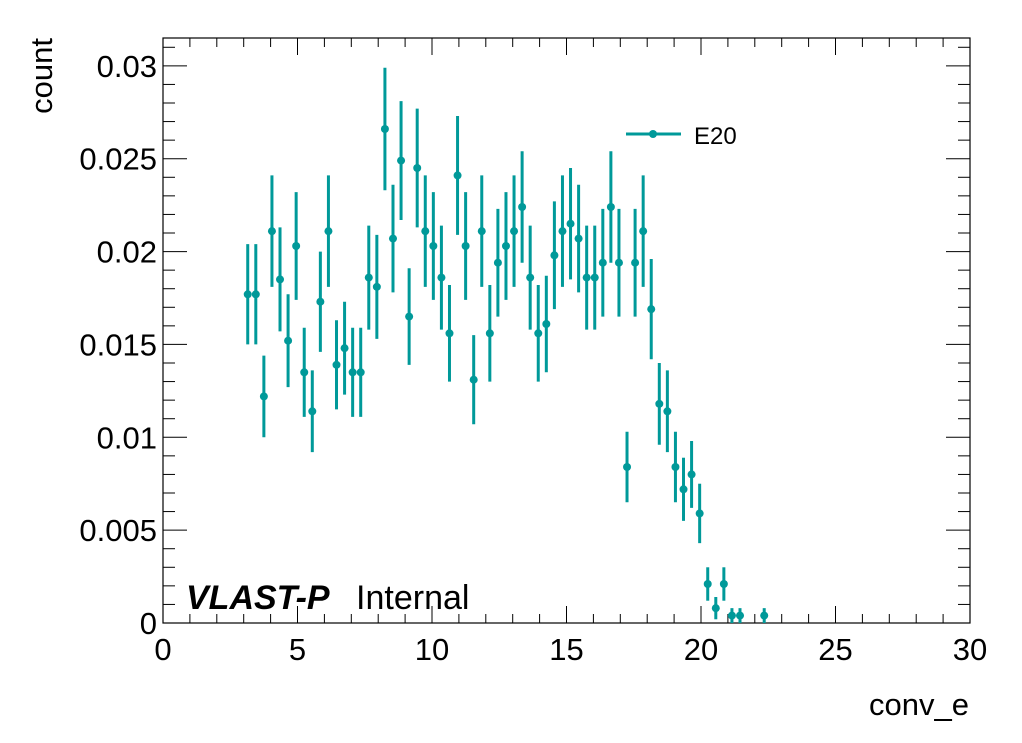  I want to click on x-axis-title: conv_e, so click(919, 704).